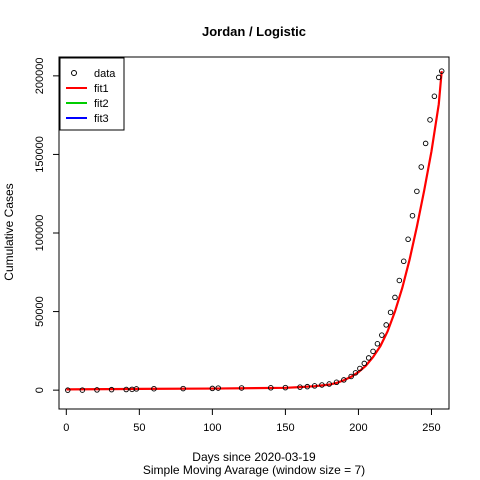  Describe the element at coordinates (431, 428) in the screenshot. I see `x-tick-label: 250` at that location.